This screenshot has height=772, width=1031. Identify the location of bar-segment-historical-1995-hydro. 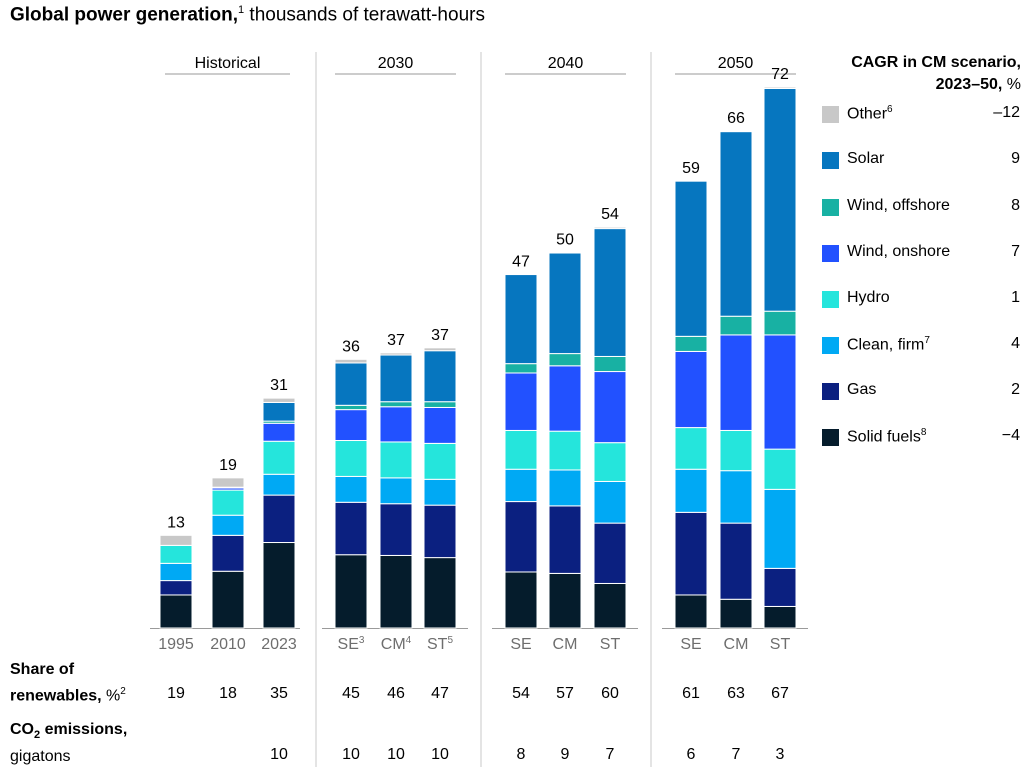
(176, 554).